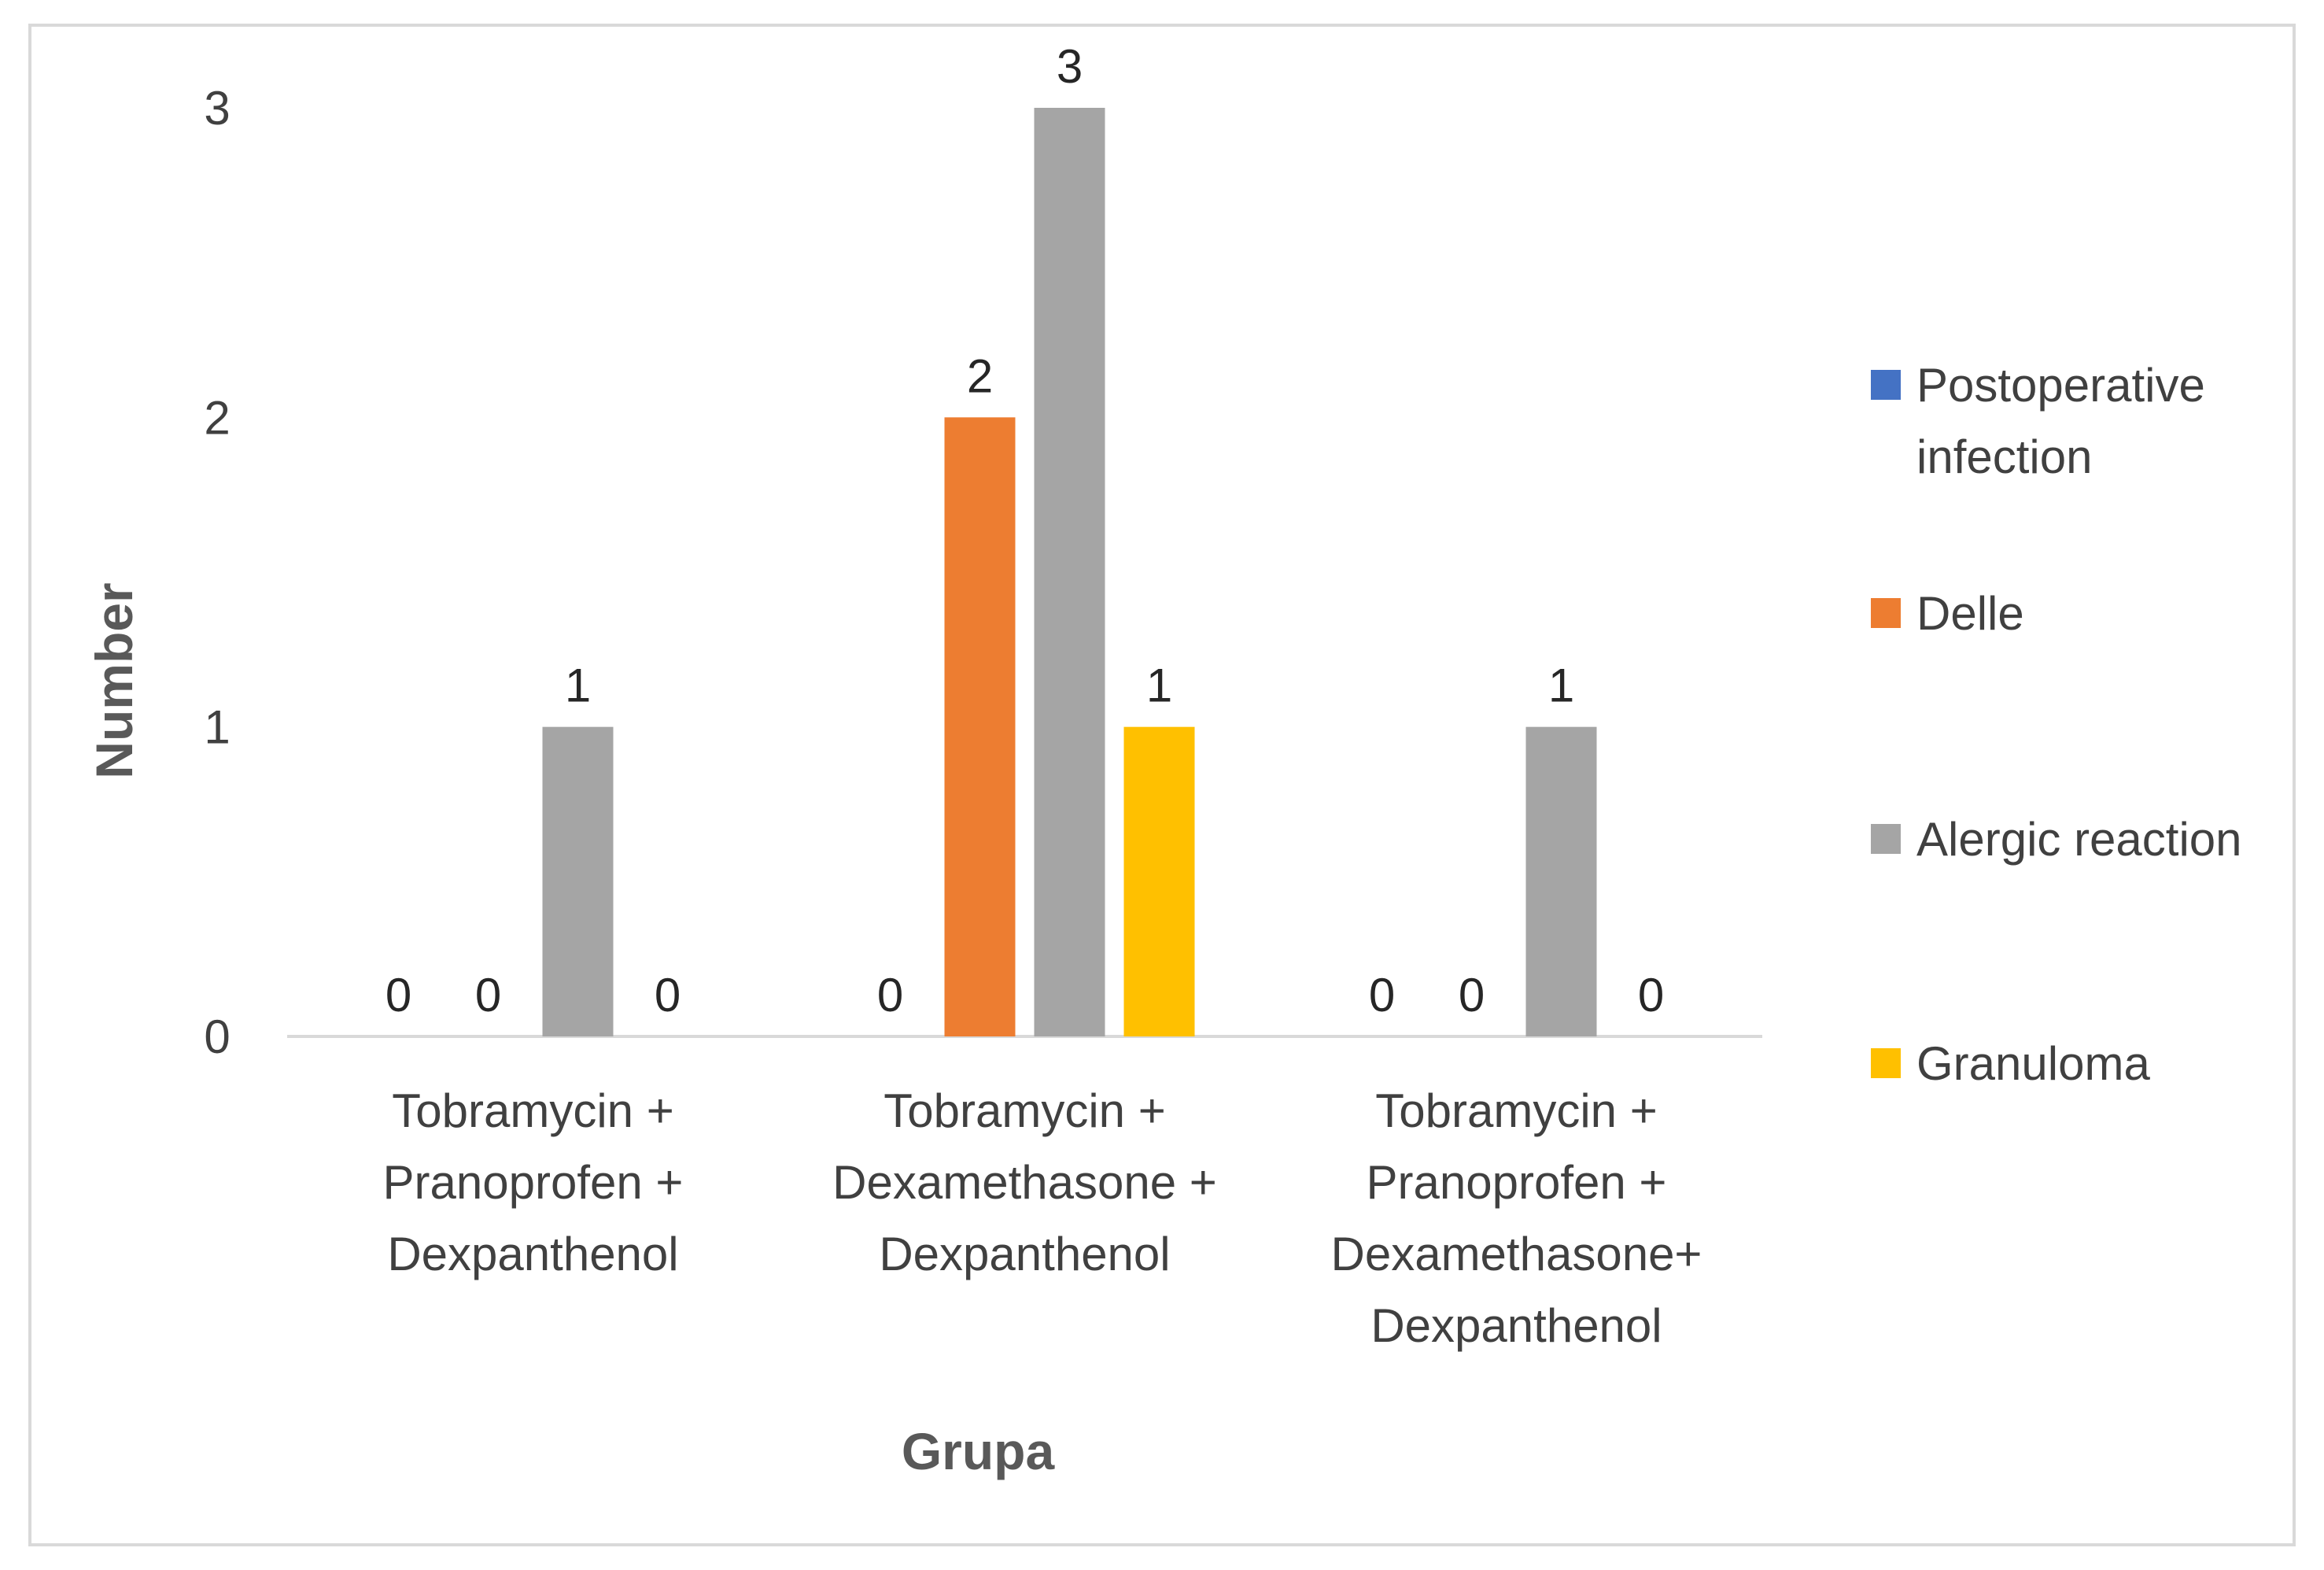 This screenshot has height=1570, width=2324. Describe the element at coordinates (217, 1036) in the screenshot. I see `y-tick-label: 0` at that location.